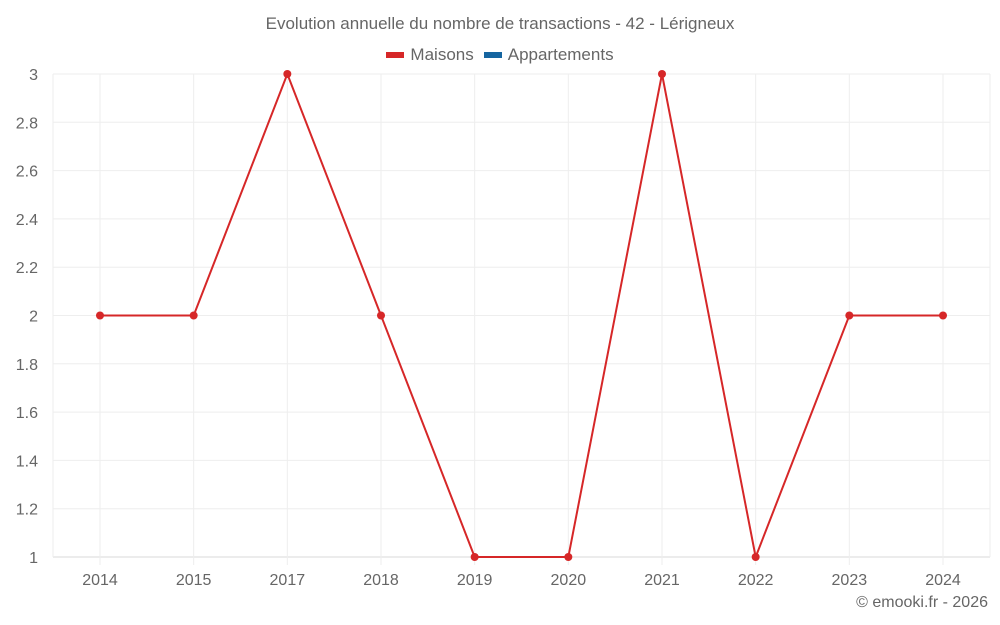  Describe the element at coordinates (288, 580) in the screenshot. I see `x-tick-label: 2017` at that location.